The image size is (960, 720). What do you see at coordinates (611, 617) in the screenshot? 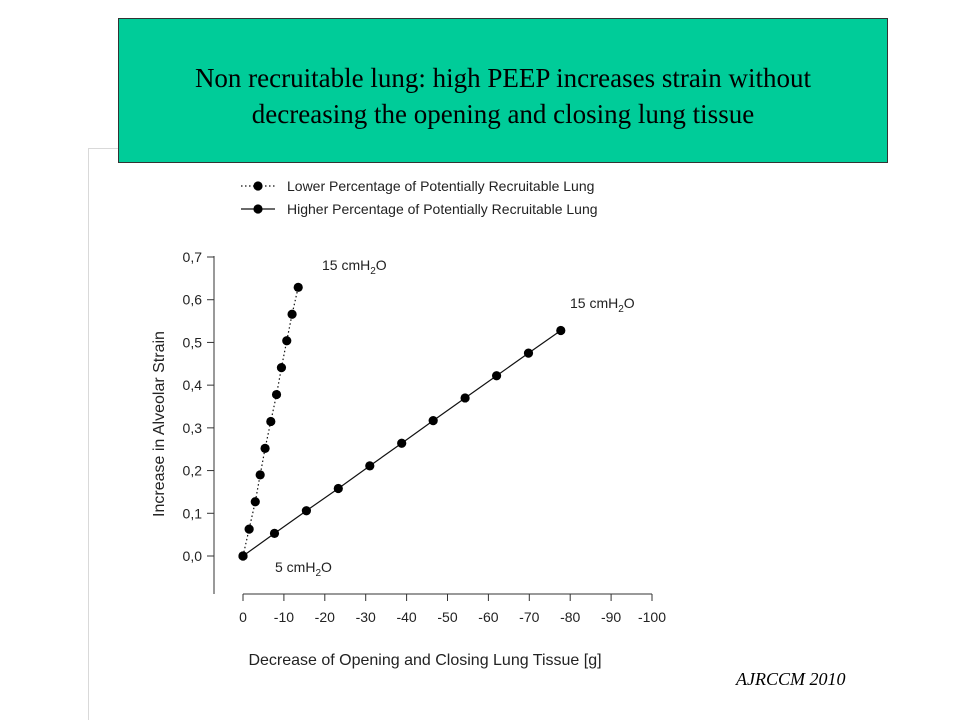
I see `x-tick-label: -90` at bounding box center [611, 617].